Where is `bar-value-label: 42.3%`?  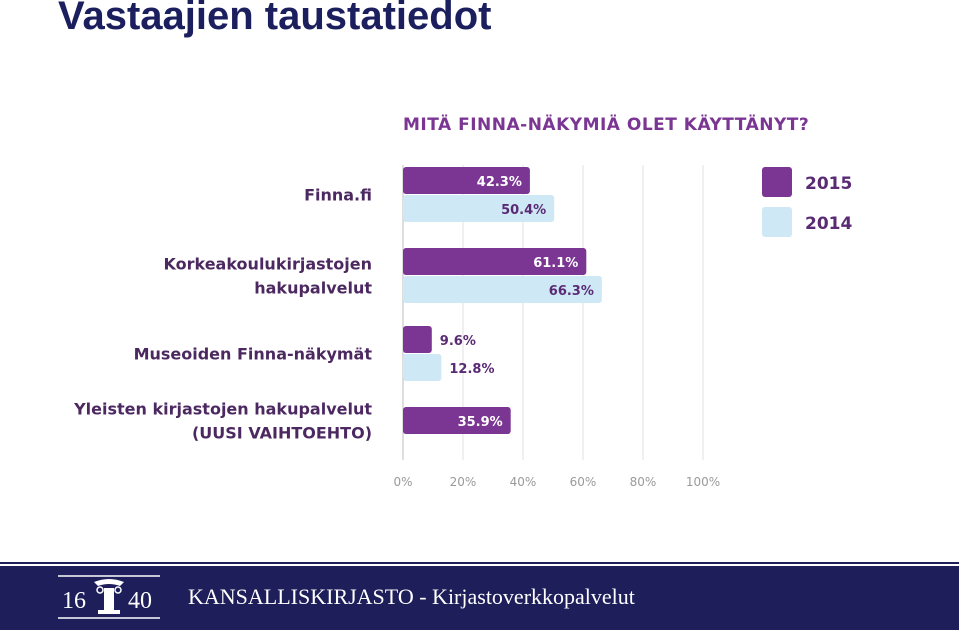 bar-value-label: 42.3% is located at coordinates (499, 182).